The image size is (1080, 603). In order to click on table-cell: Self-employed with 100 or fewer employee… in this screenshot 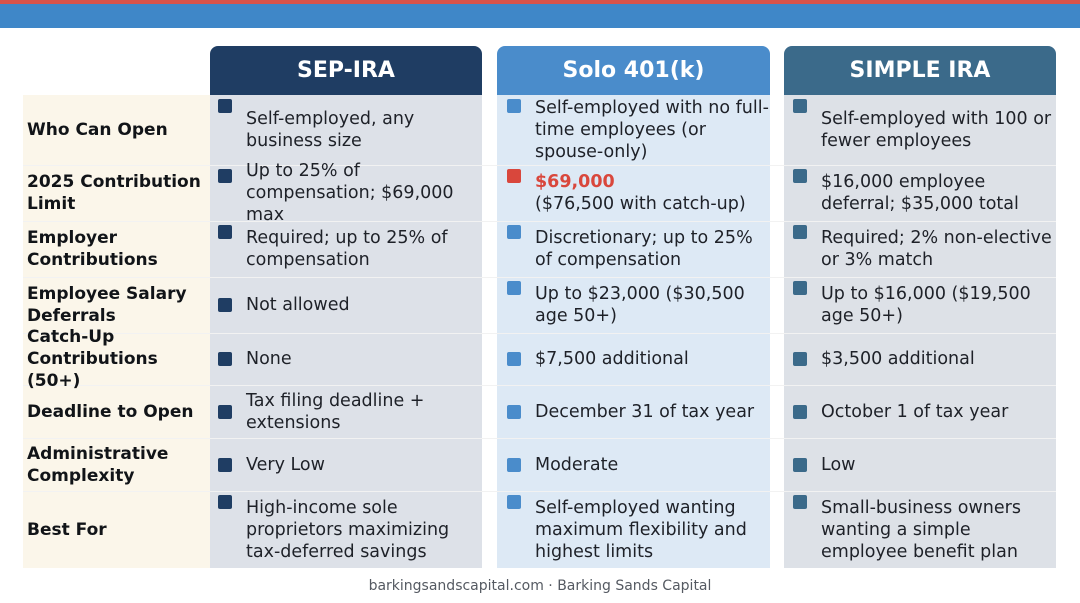, I will do `click(924, 130)`.